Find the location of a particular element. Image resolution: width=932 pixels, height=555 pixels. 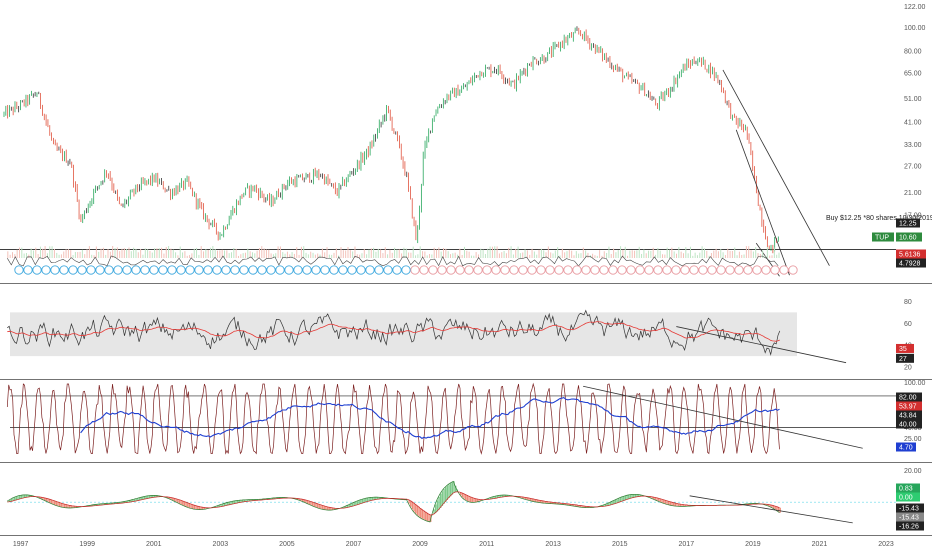

macd-tag-b-bg is located at coordinates (908, 497).